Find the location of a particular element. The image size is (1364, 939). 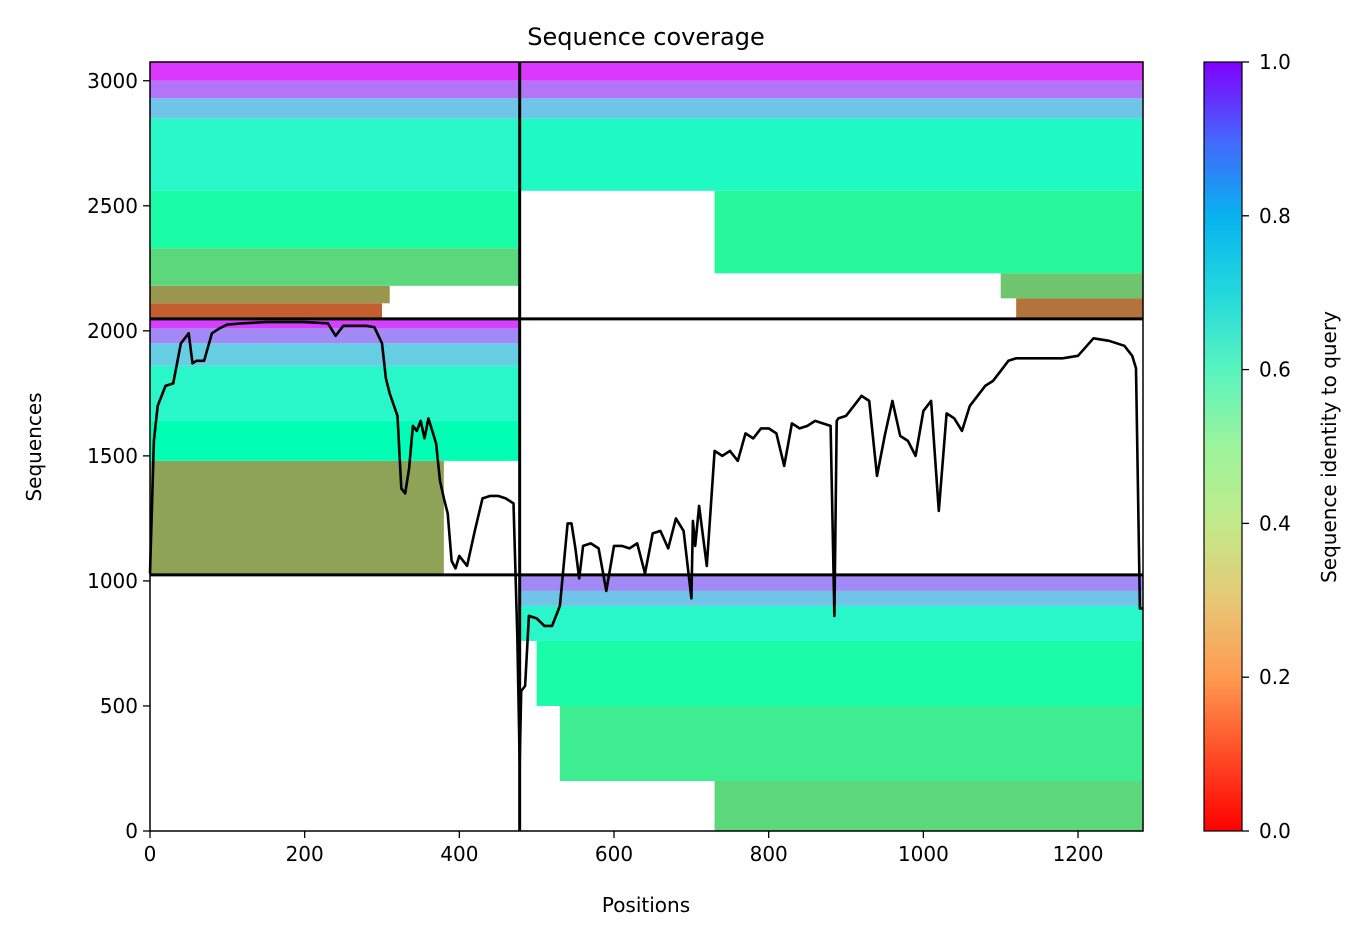

x-axis-ticks: 0 200 400 600 800 1000 1200 is located at coordinates (624, 848).